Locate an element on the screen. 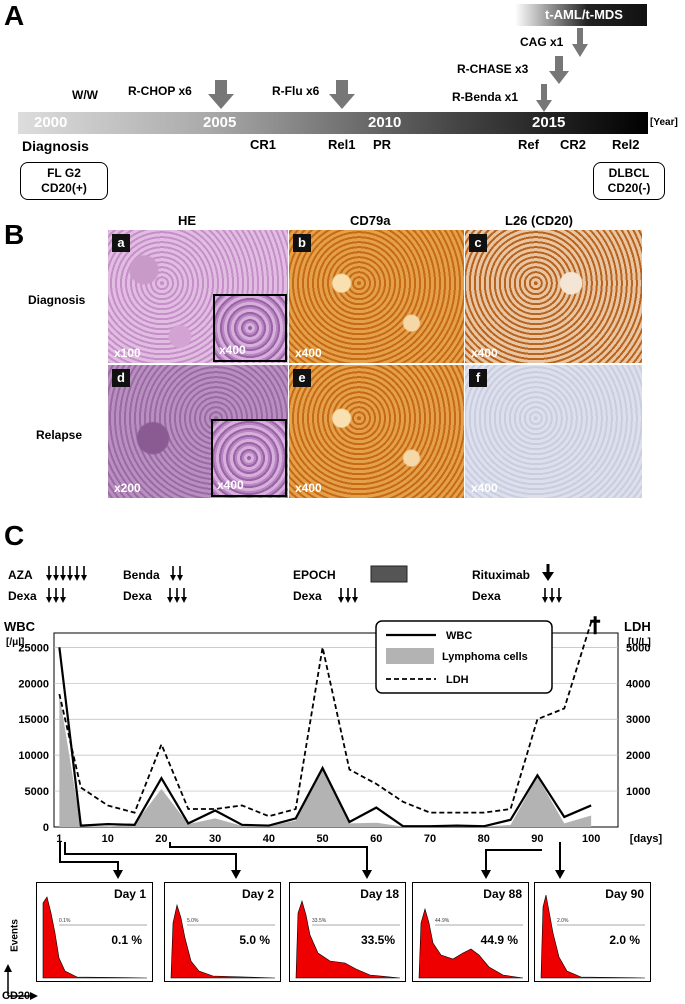  micrograph-letter: d is located at coordinates (121, 378).